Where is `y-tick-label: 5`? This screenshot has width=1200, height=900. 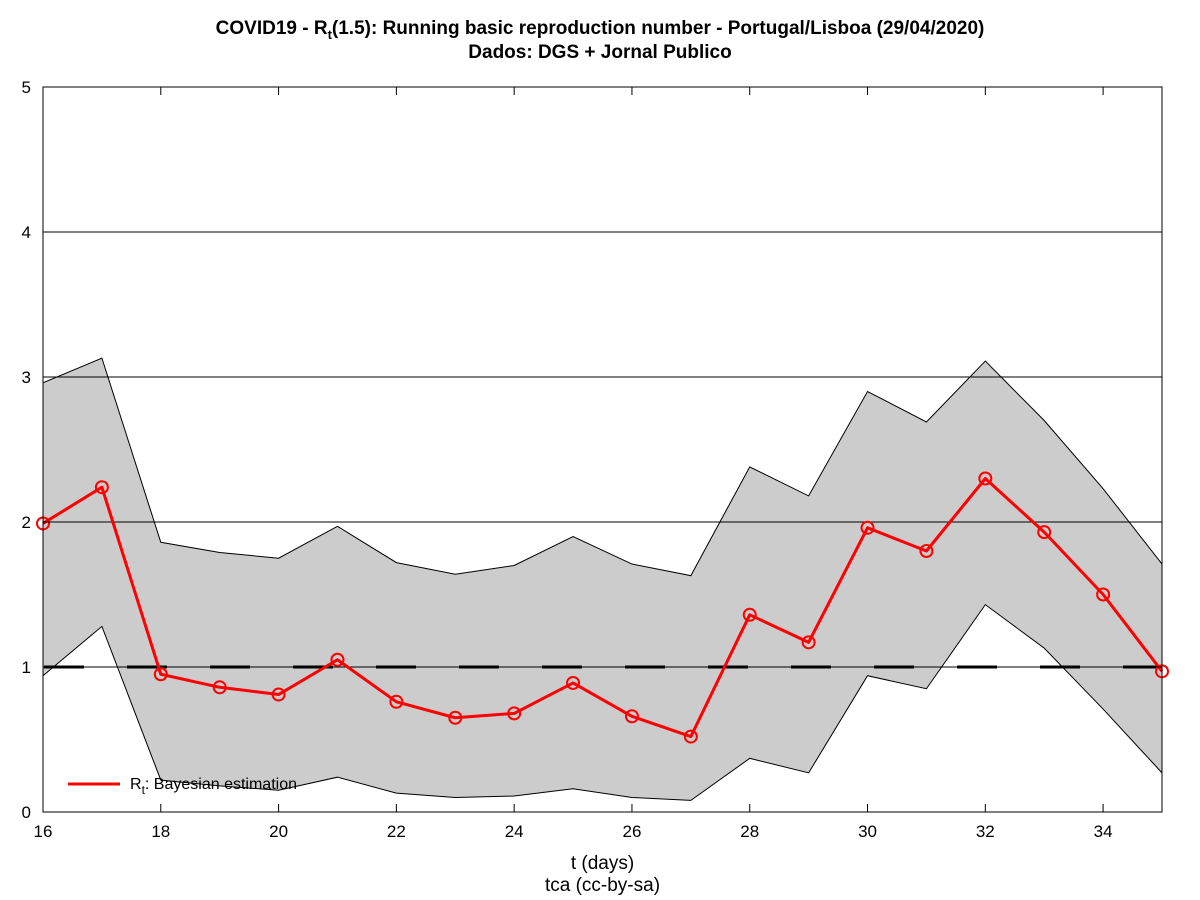 y-tick-label: 5 is located at coordinates (26, 87).